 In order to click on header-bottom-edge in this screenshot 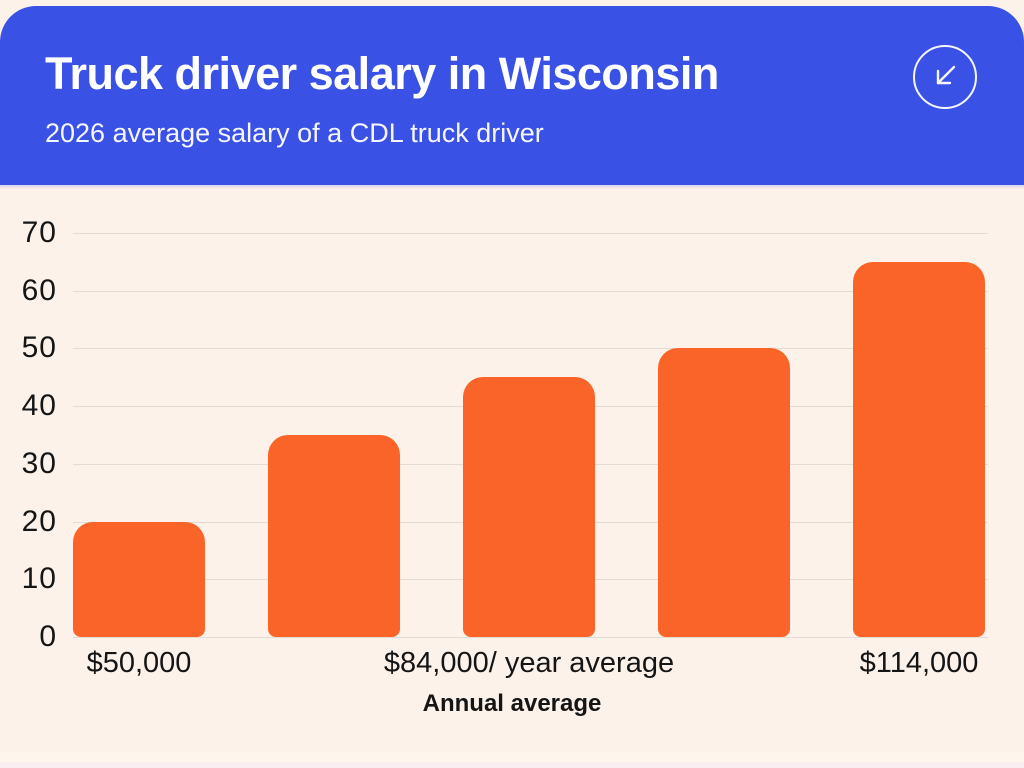, I will do `click(512, 187)`.